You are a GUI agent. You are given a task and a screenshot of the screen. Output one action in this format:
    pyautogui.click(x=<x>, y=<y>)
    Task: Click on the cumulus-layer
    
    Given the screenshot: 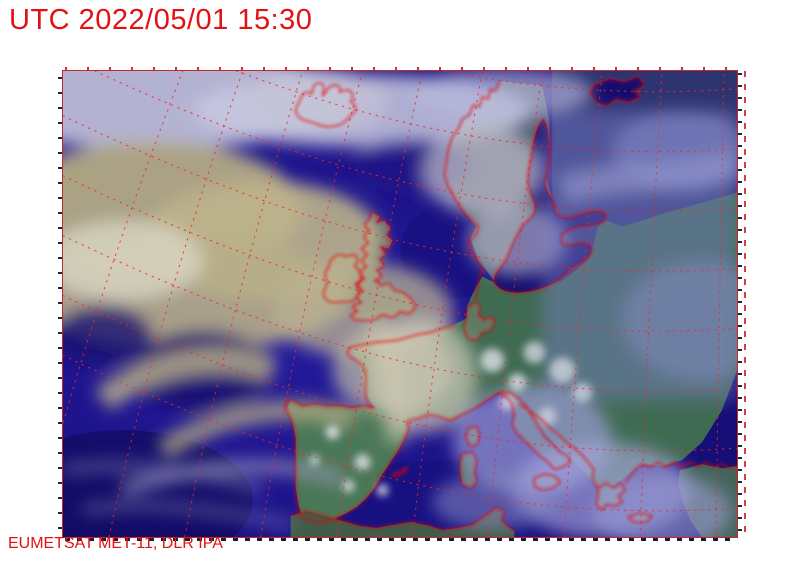 What is the action you would take?
    pyautogui.click(x=451, y=419)
    